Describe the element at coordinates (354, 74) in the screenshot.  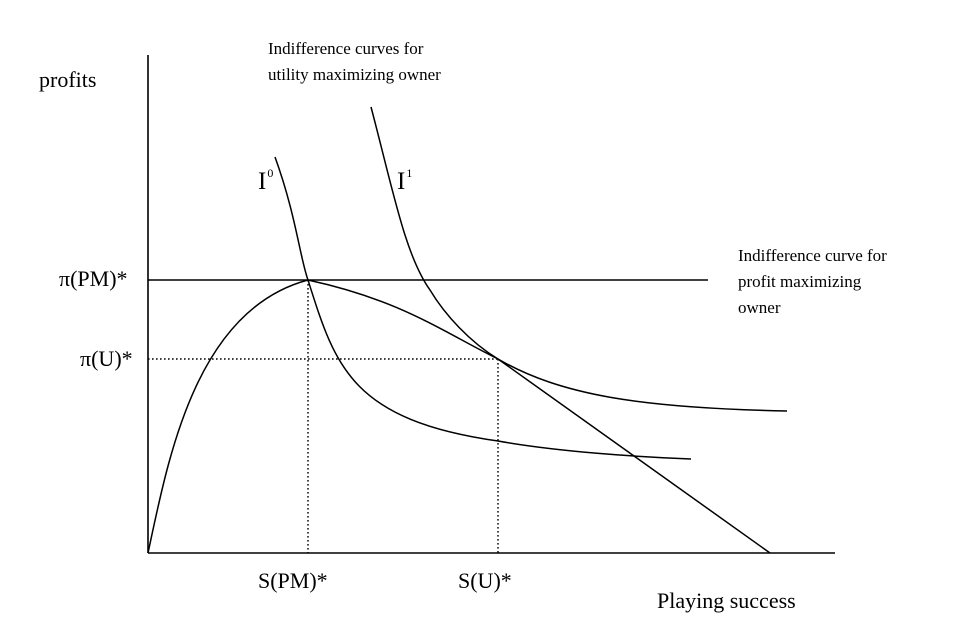
I see `annotation-utility-owner-line-2: utility maximizing owner` at that location.